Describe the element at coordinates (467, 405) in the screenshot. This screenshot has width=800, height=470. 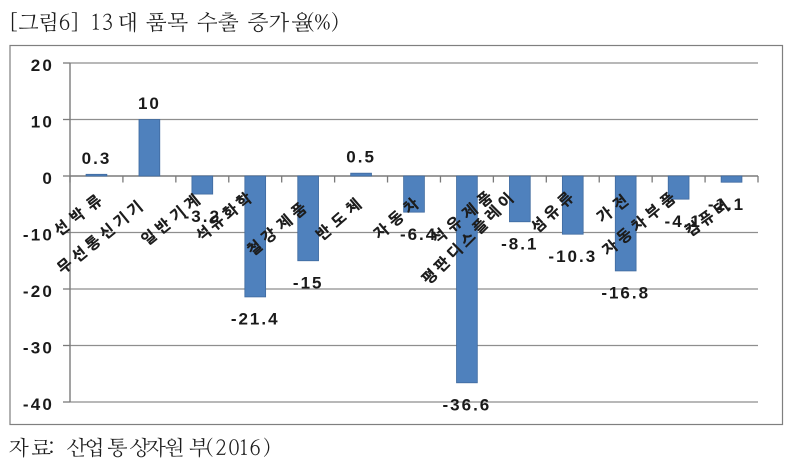
I see `svg-text: -36.6` at that location.